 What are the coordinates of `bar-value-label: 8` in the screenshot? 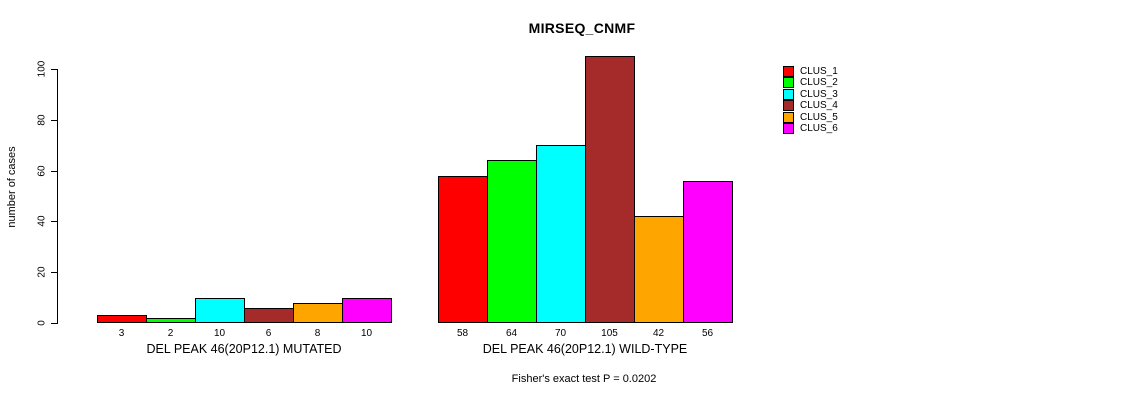 It's located at (317, 333).